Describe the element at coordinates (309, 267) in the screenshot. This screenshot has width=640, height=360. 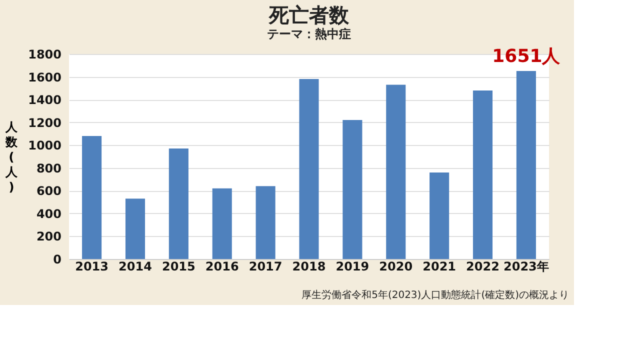
I see `x-tick-label: 2018` at that location.